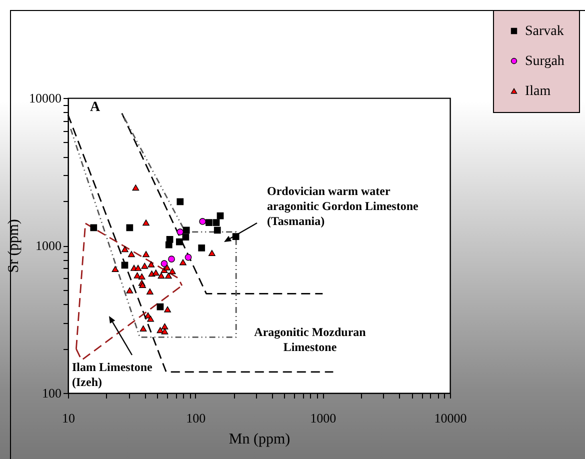 The image size is (585, 459). I want to click on y-tick-label: 1000, so click(49, 245).